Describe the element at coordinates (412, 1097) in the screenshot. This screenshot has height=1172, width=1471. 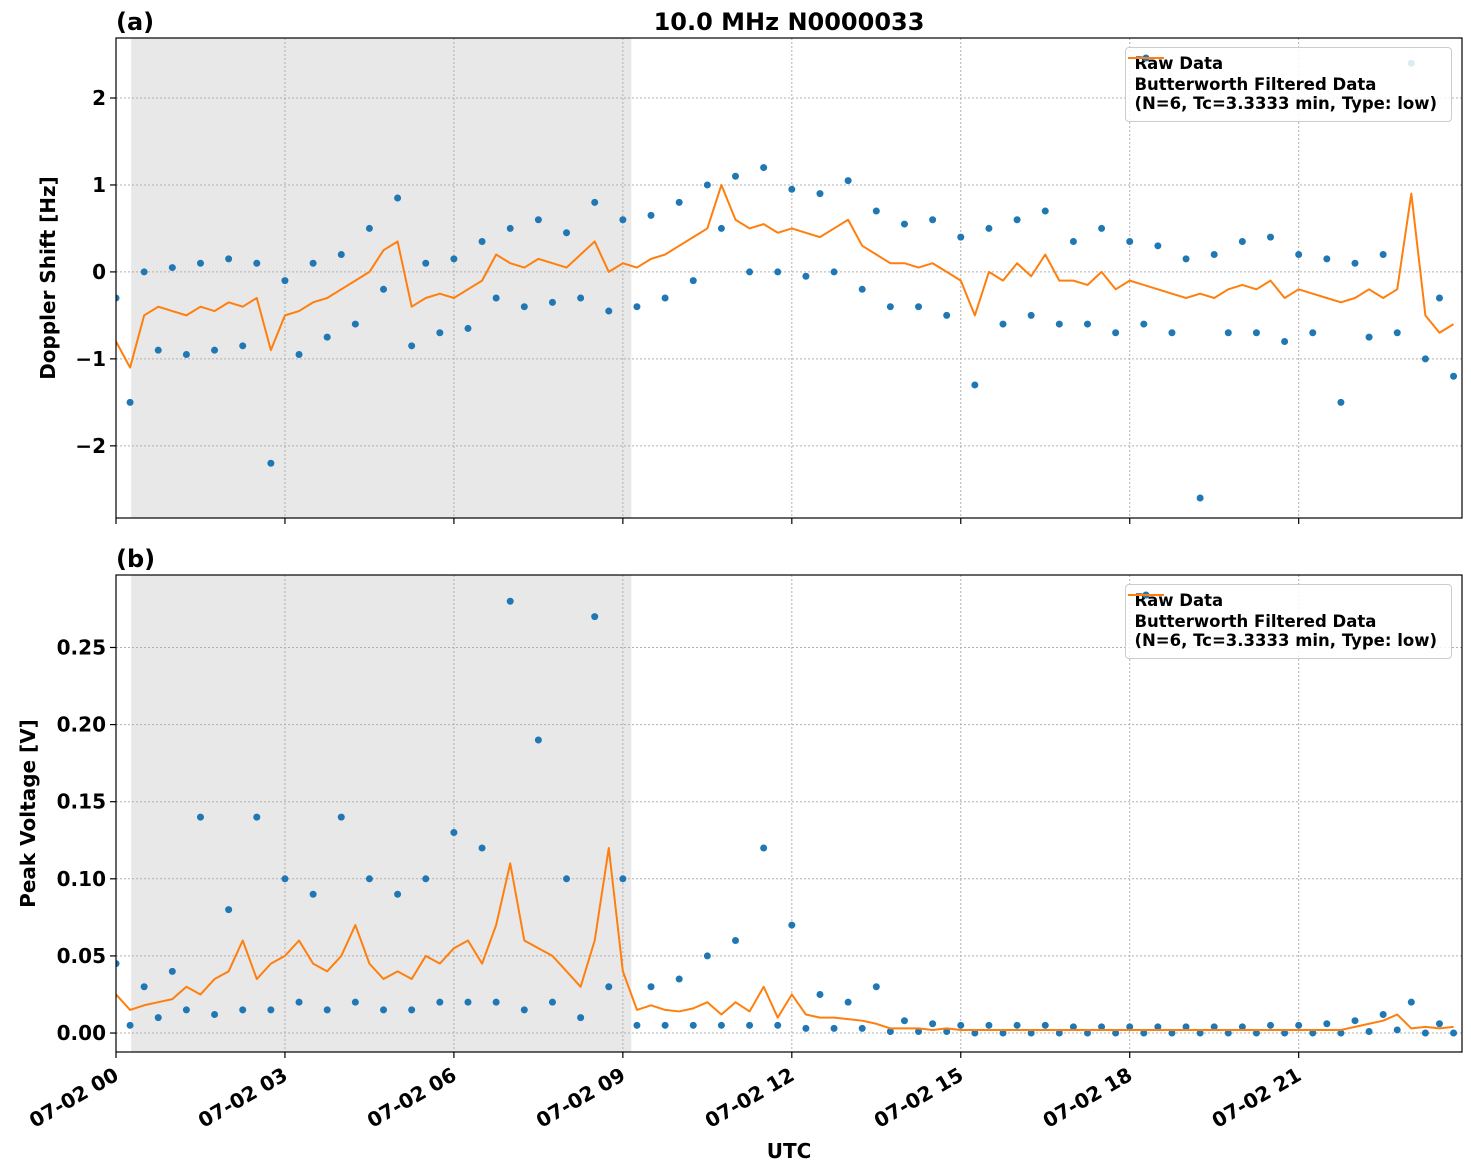
I see `x-tick-label: 07-02 06` at that location.